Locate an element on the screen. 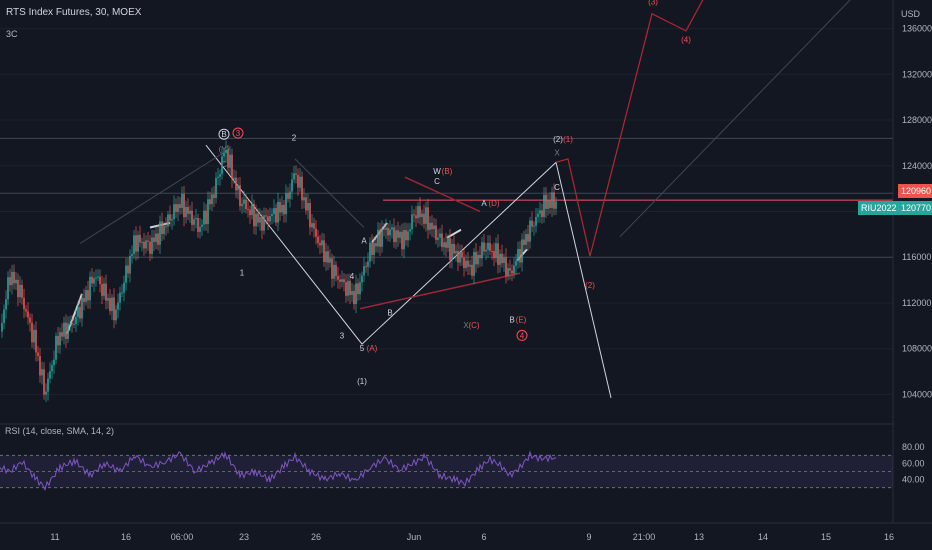  rsi-pane is located at coordinates (446, 471).